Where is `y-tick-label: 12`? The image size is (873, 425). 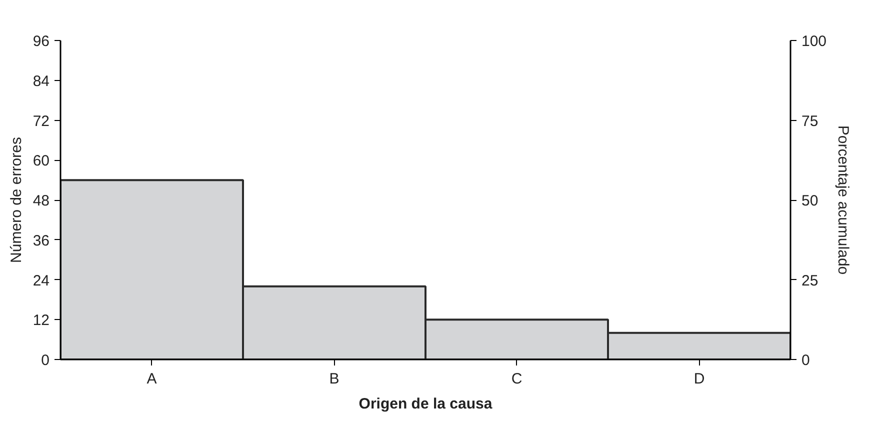 y-tick-label: 12 is located at coordinates (41, 321).